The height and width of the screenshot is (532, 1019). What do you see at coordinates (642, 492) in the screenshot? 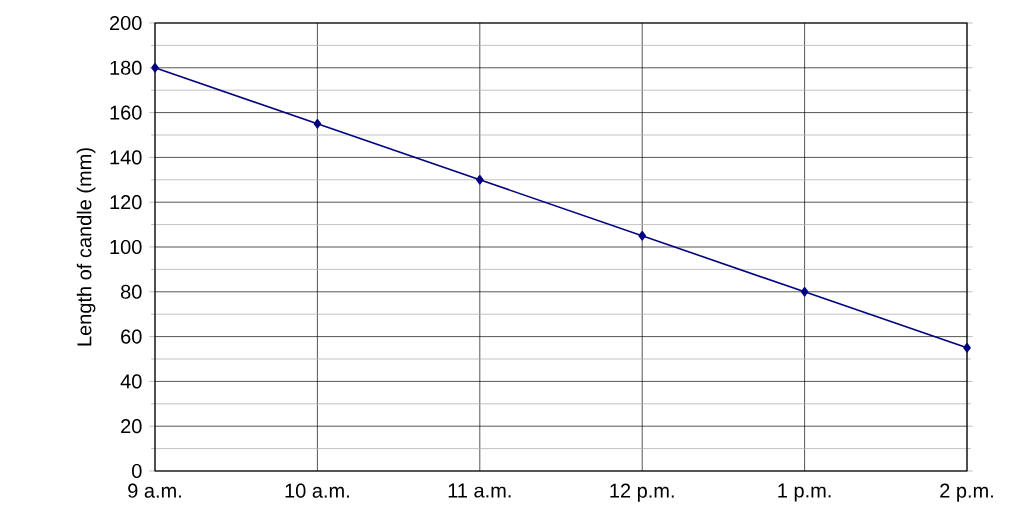
I see `x-tick-label: 12 p.m.` at bounding box center [642, 492].